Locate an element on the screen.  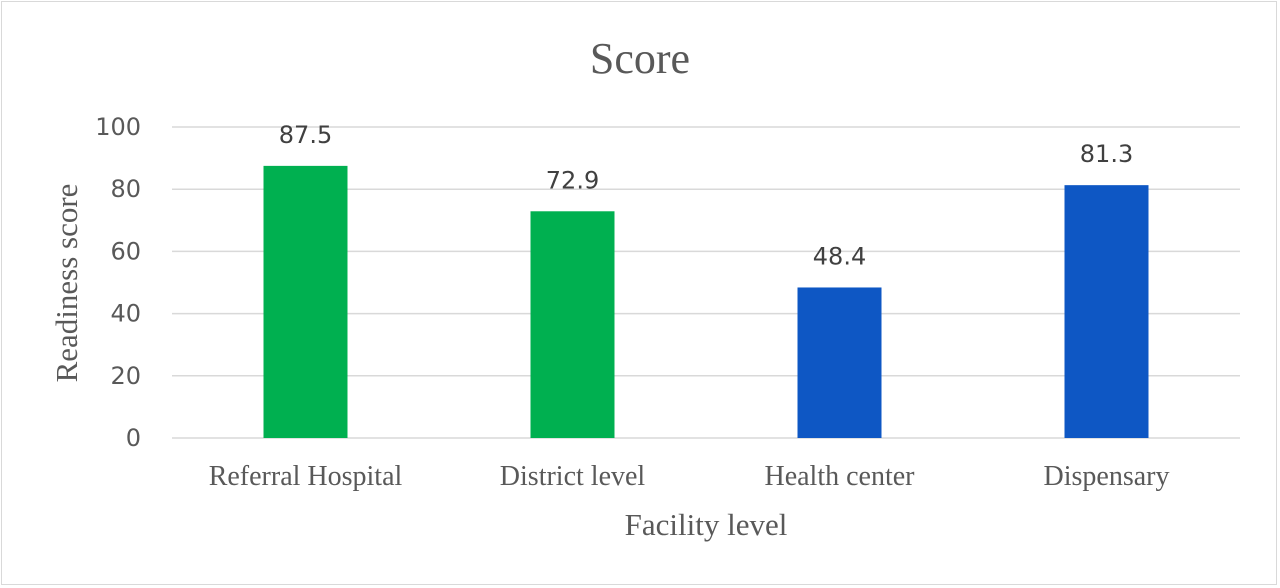
y-axis-title: Readiness score is located at coordinates (66, 283).